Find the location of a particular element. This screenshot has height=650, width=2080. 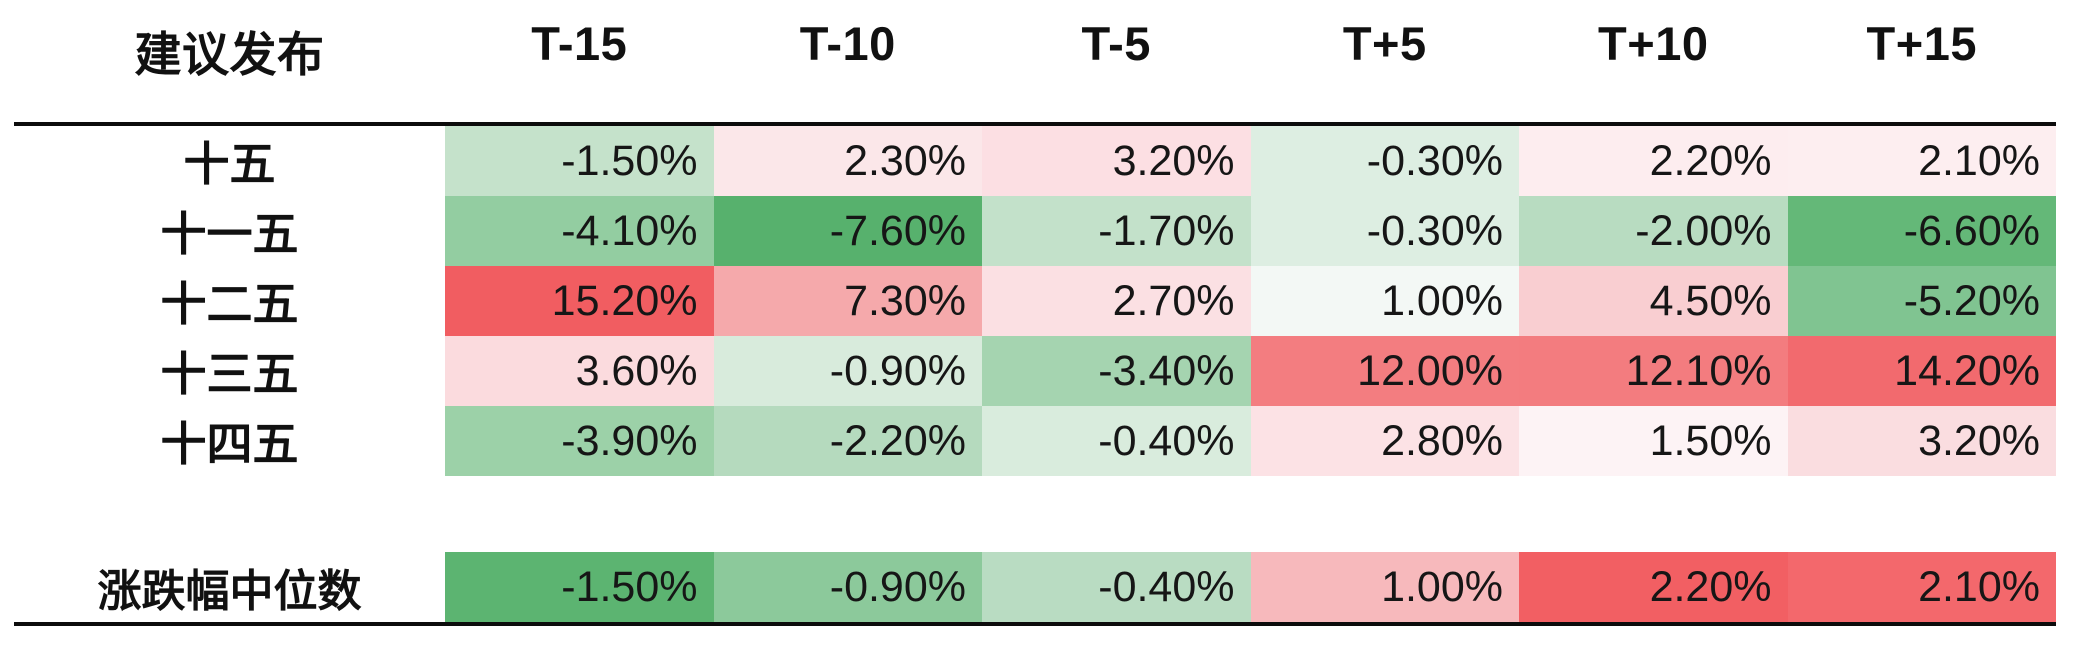

heatmap-cell: 1.50% is located at coordinates (1653, 441).